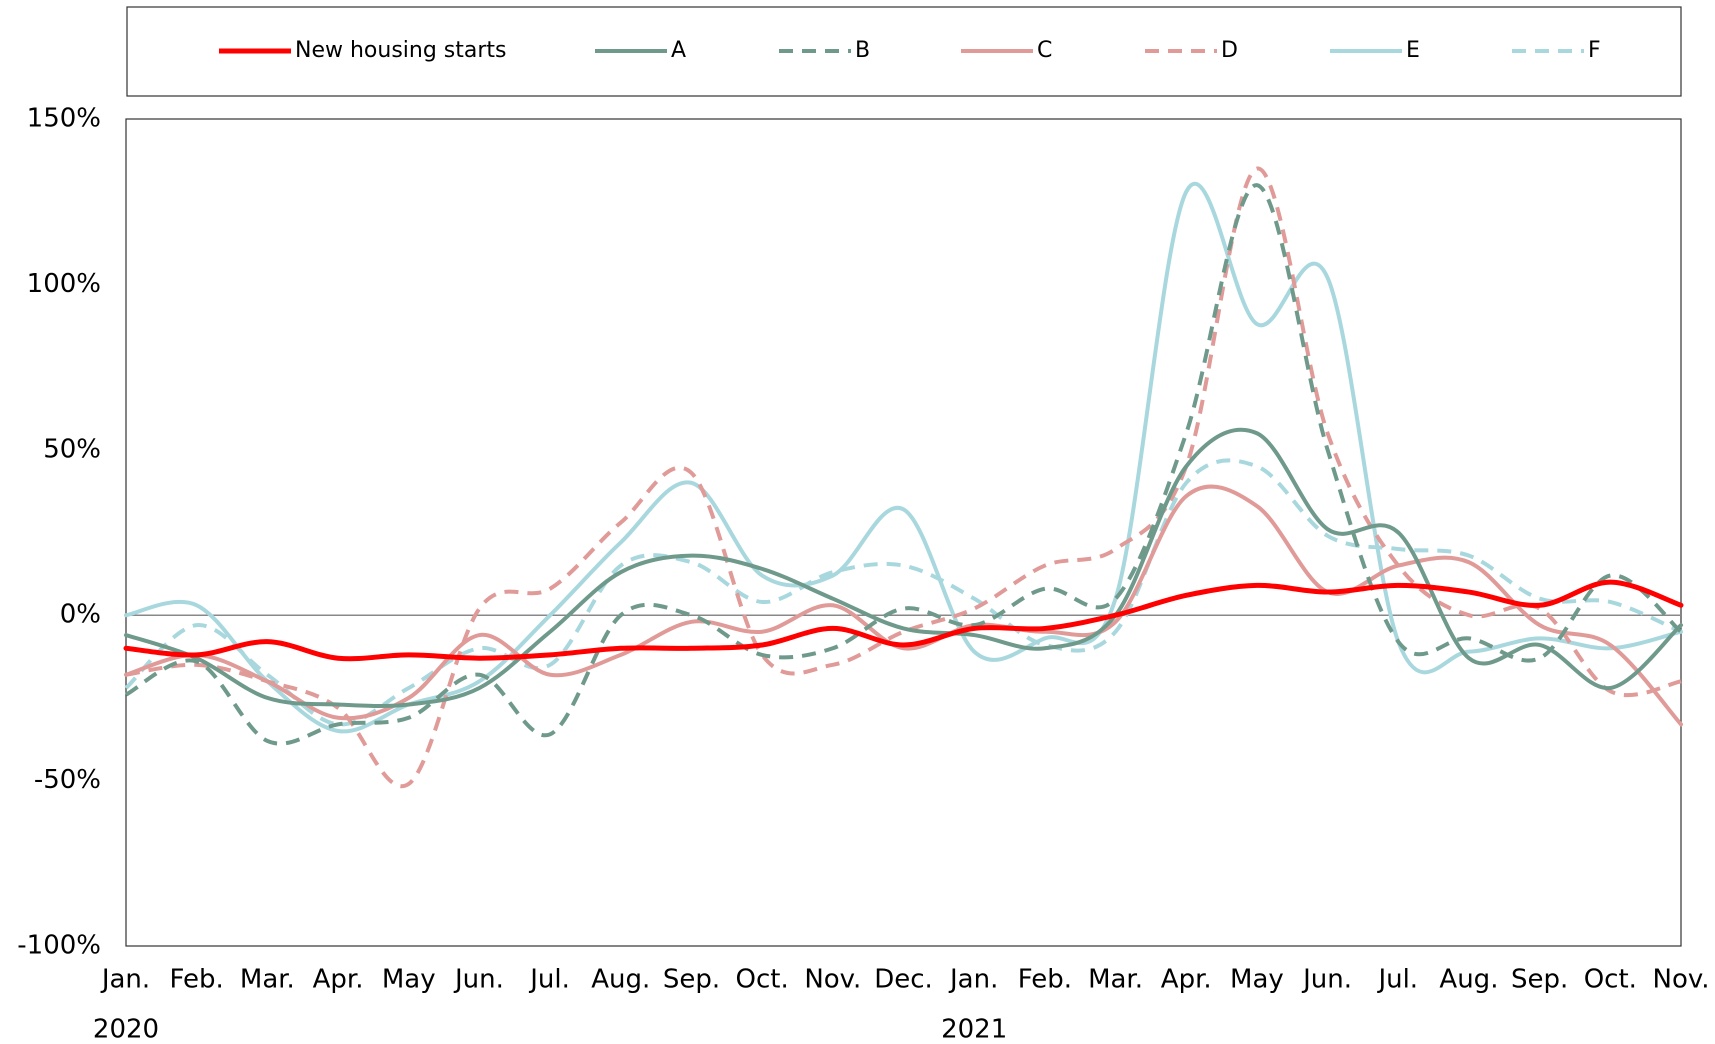 The width and height of the screenshot is (1715, 1044). Describe the element at coordinates (974, 1028) in the screenshot. I see `year-label: 2021` at that location.